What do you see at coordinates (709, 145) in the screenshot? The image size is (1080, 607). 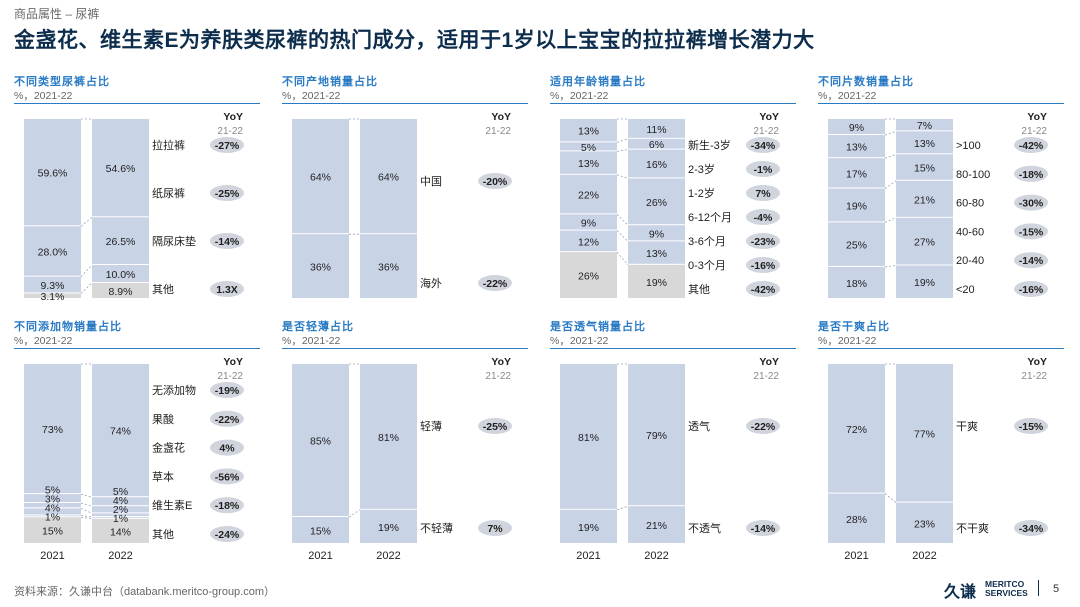 I see `category-label: 新生-3岁` at bounding box center [709, 145].